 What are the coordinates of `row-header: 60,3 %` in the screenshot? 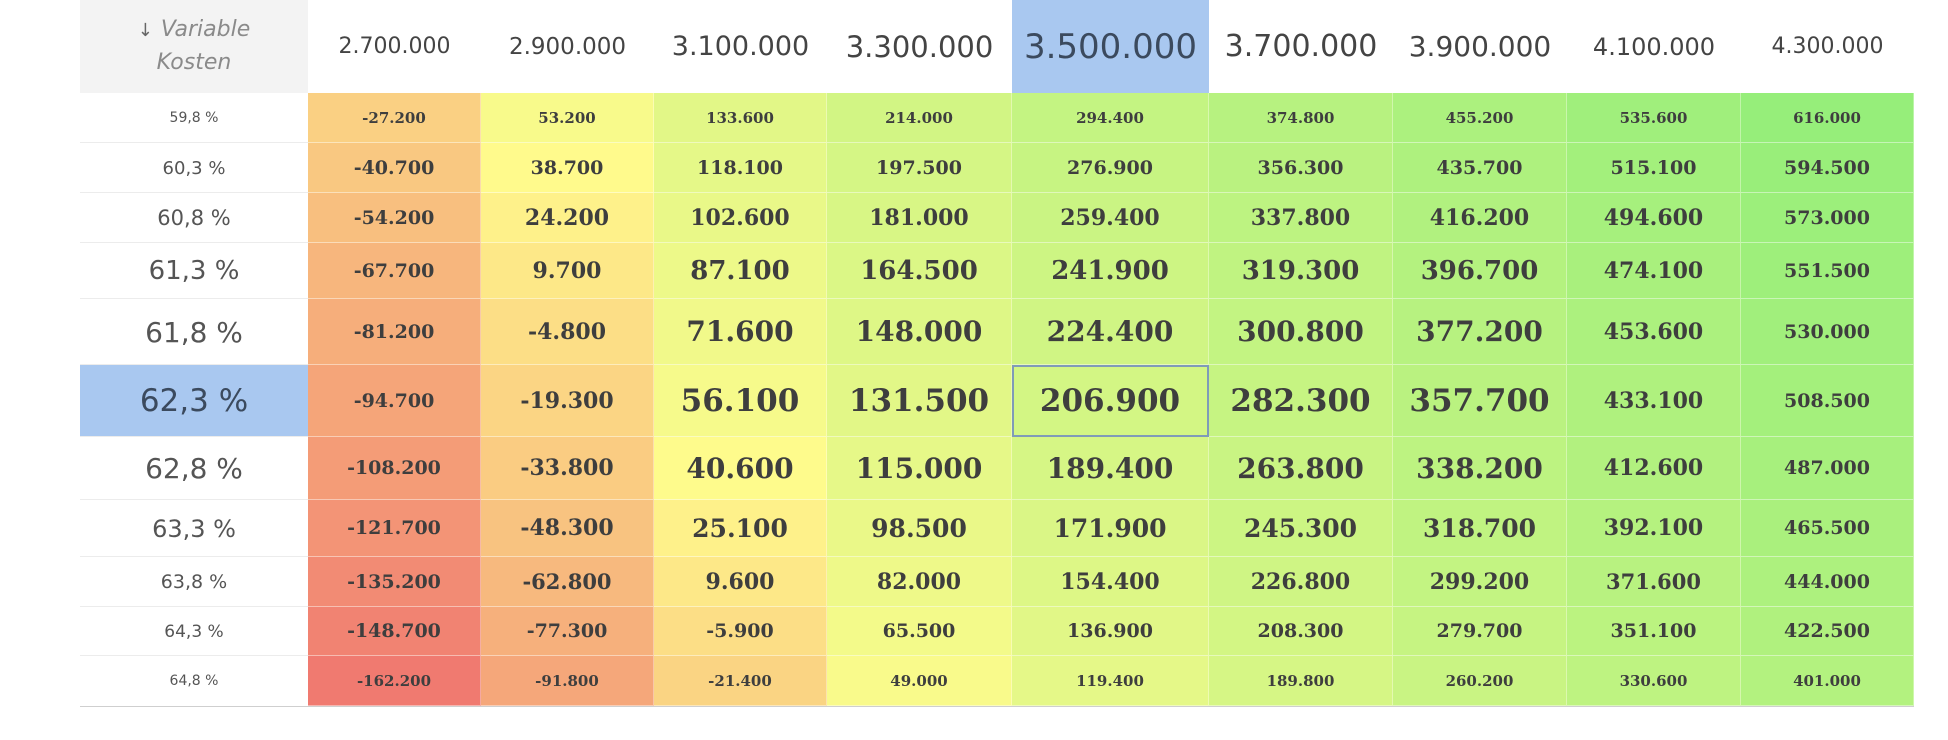 It's located at (194, 168).